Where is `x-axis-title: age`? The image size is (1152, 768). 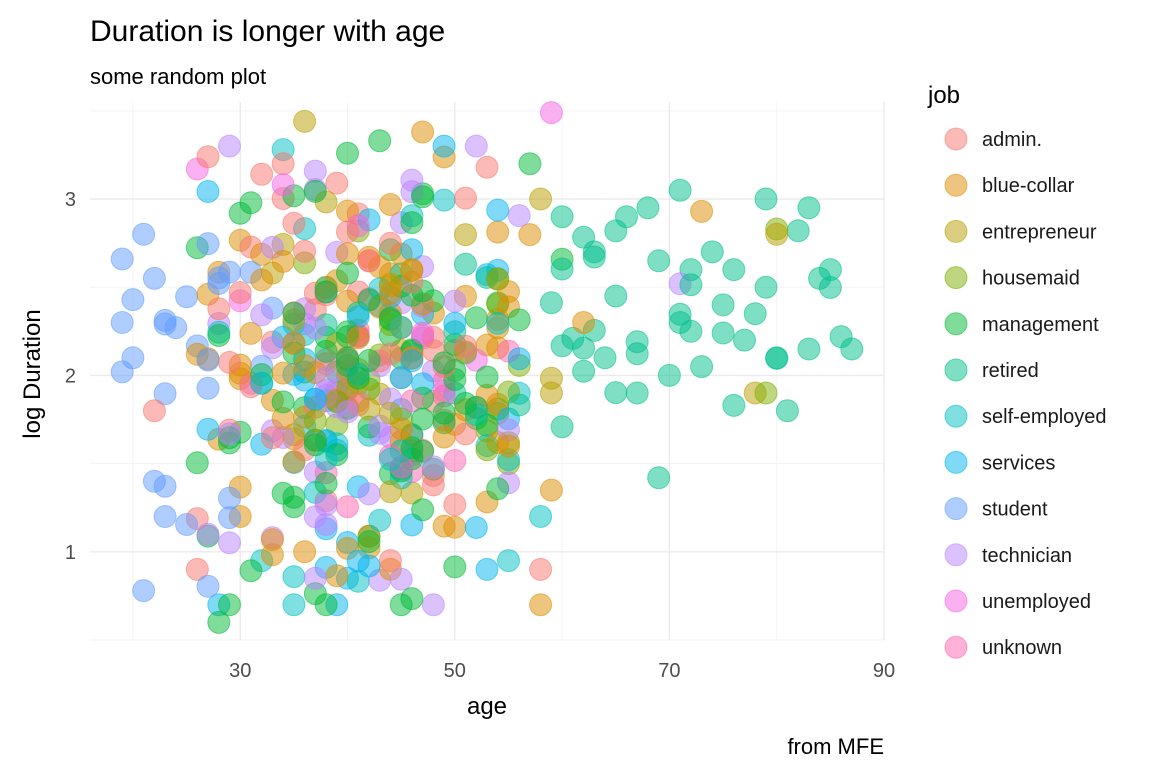 x-axis-title: age is located at coordinates (487, 706).